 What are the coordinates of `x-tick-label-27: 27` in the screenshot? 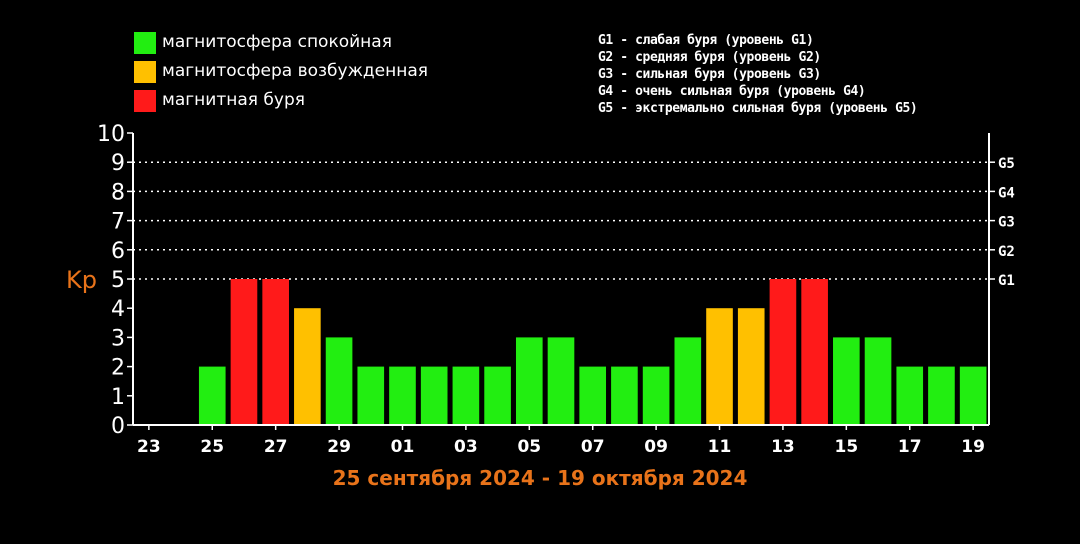 It's located at (276, 447).